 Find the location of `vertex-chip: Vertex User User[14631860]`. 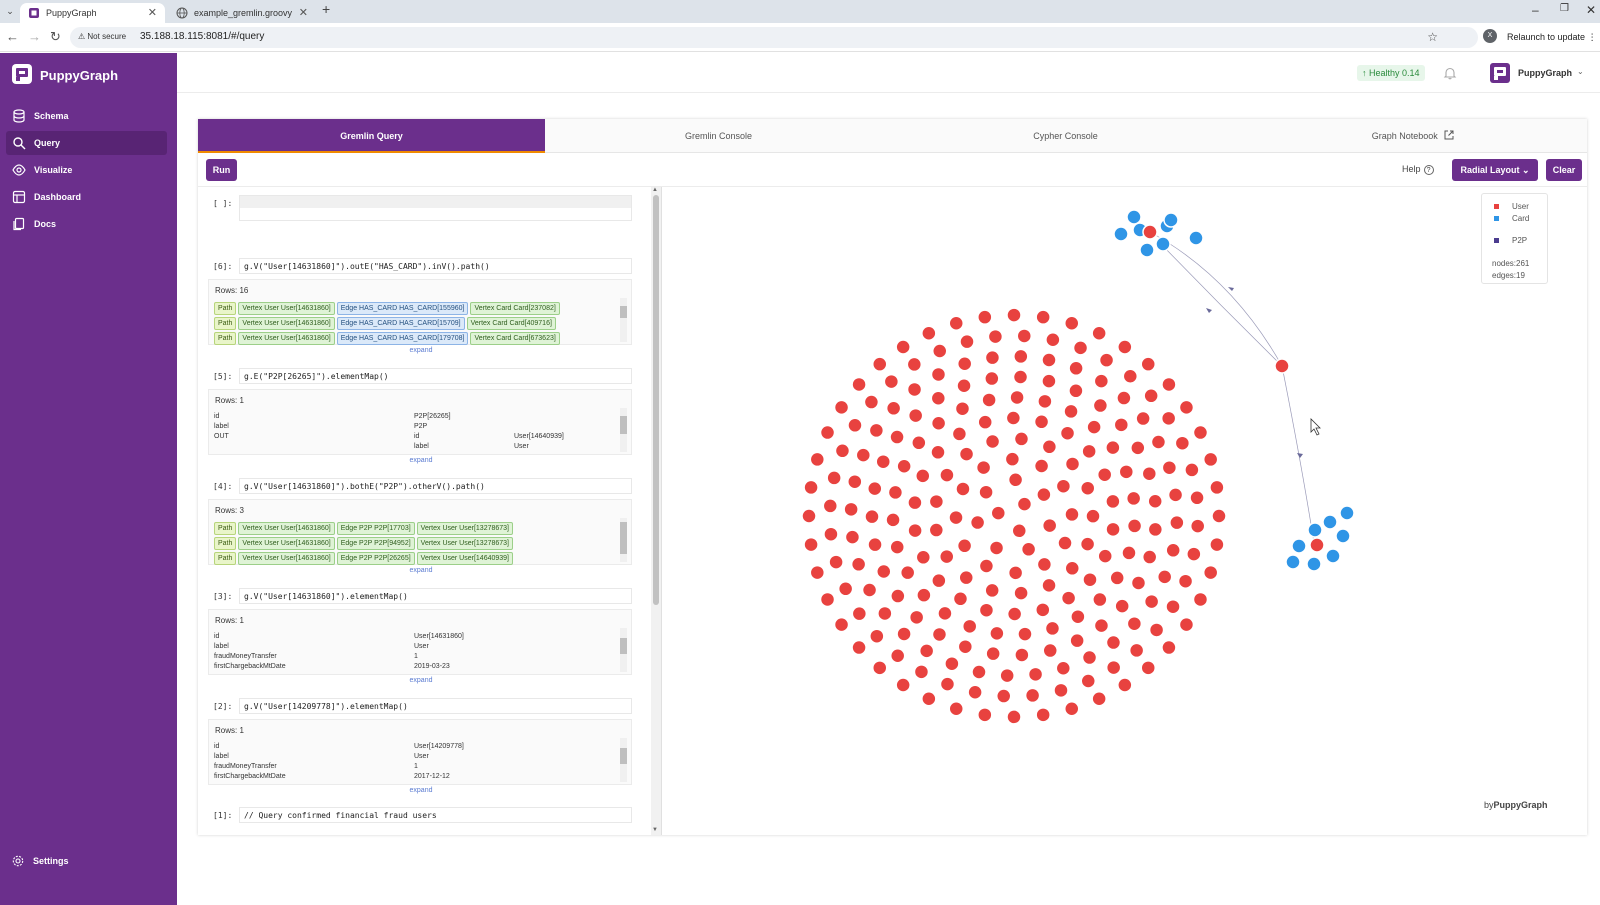

vertex-chip: Vertex User User[14631860] is located at coordinates (286, 323).